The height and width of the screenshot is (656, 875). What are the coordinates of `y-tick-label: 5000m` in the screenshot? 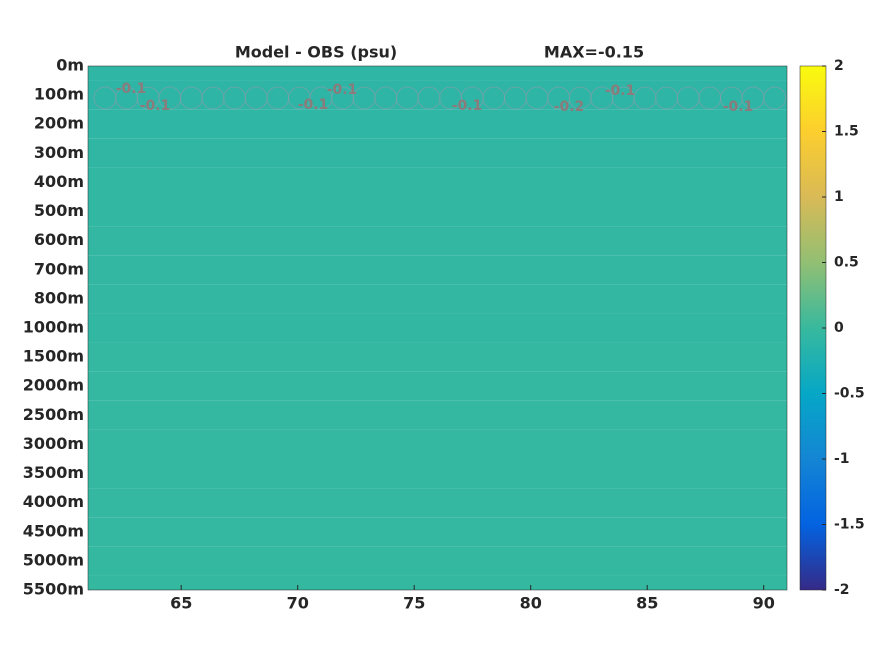 It's located at (53, 559).